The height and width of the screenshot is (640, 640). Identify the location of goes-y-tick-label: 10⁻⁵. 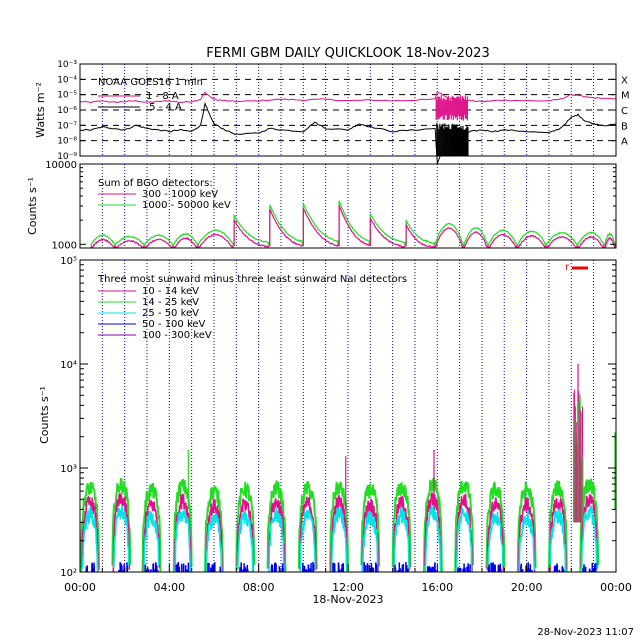
(67, 96).